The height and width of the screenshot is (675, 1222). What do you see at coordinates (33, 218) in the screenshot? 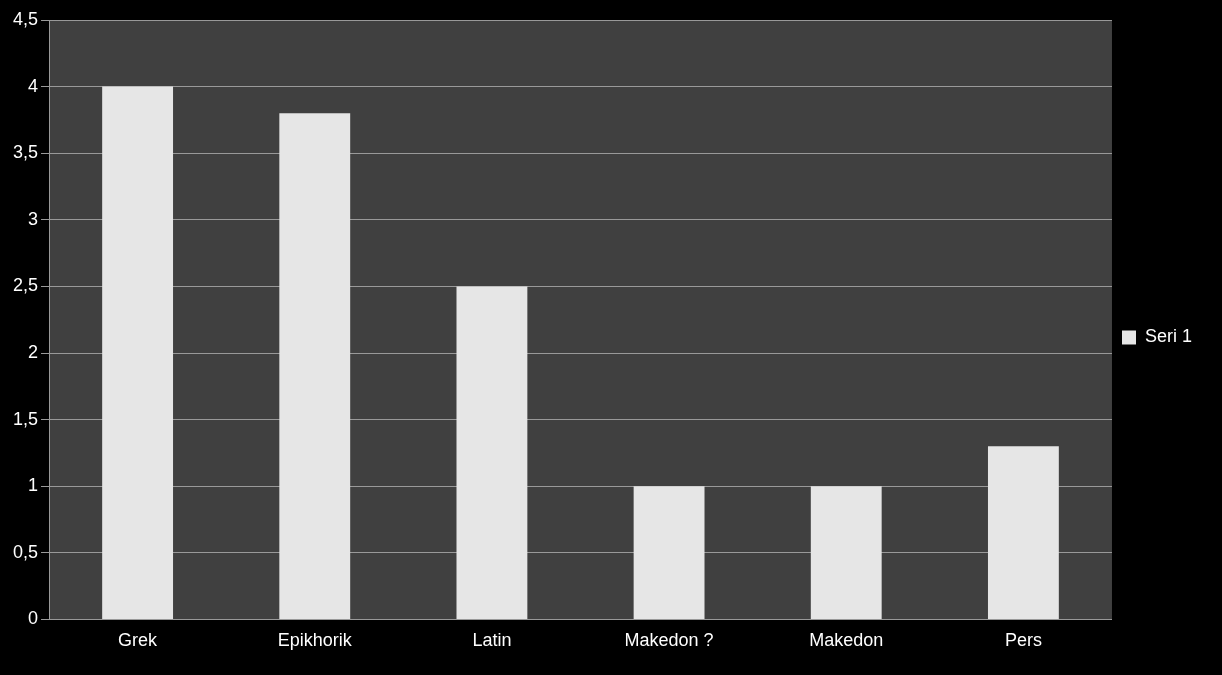
I see `y-tick-label: 3` at bounding box center [33, 218].